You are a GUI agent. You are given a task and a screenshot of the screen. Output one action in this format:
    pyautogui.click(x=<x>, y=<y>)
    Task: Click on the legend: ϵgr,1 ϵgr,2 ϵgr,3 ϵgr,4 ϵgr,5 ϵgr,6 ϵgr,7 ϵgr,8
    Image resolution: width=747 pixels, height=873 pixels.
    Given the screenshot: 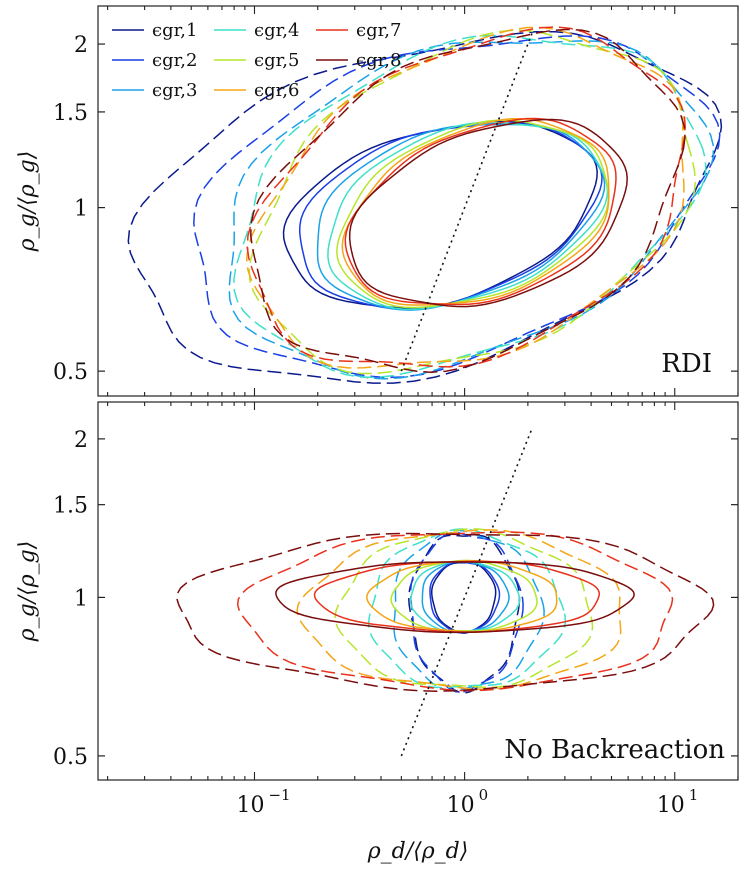 What is the action you would take?
    pyautogui.click(x=256, y=60)
    